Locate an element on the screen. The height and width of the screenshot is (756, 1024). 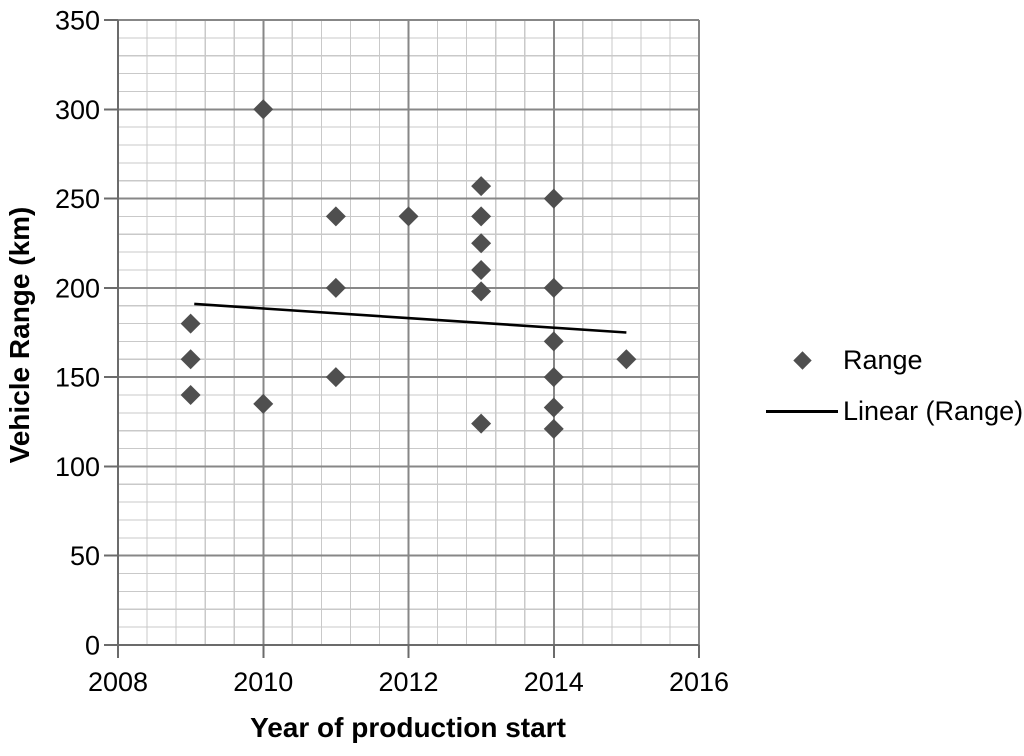
y-tick-label: 350 is located at coordinates (77, 21).